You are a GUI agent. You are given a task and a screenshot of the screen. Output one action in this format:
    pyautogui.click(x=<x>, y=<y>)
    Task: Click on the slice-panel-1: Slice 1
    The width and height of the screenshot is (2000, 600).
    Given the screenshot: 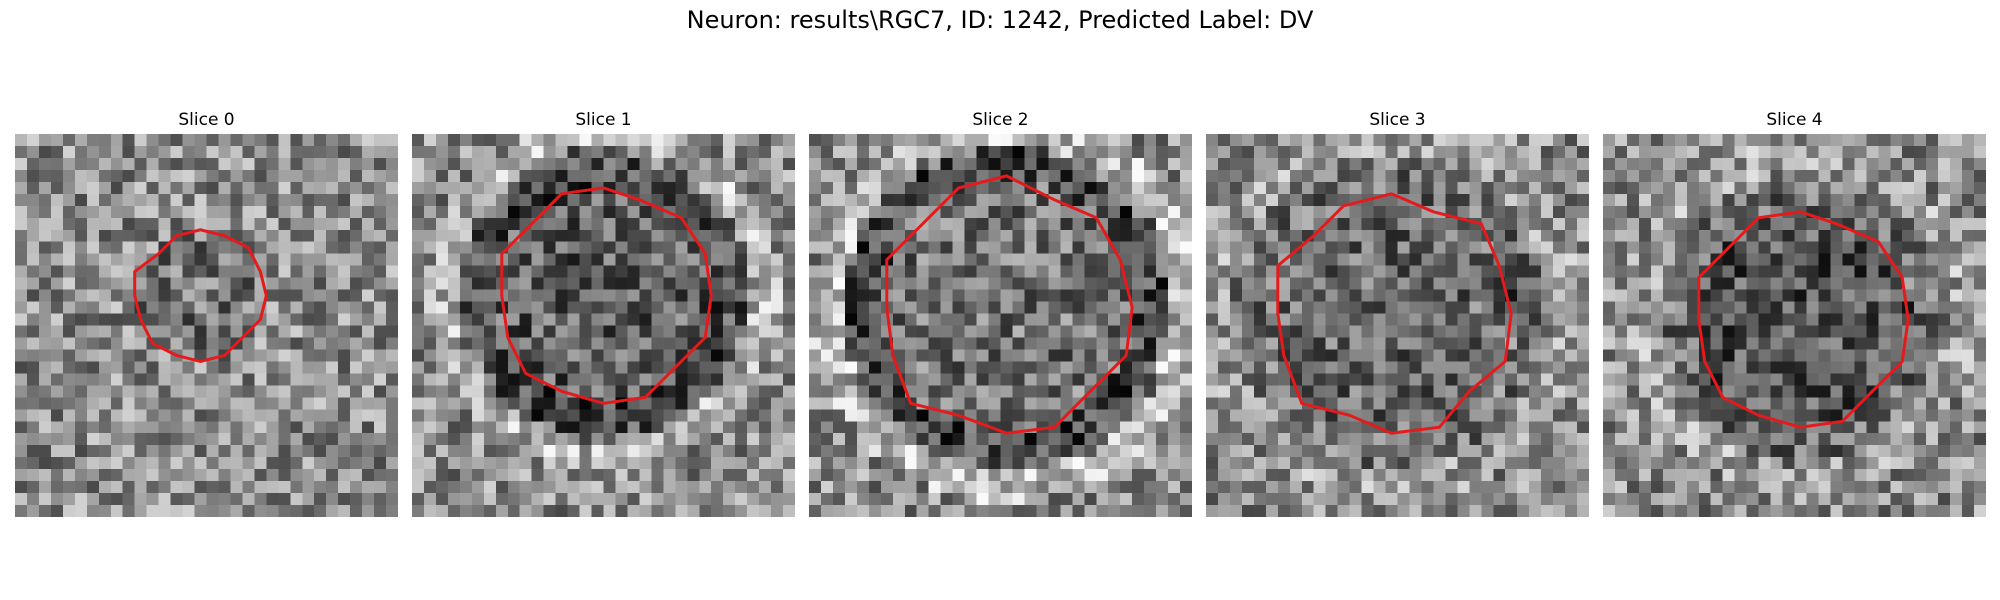 What is the action you would take?
    pyautogui.click(x=603, y=312)
    